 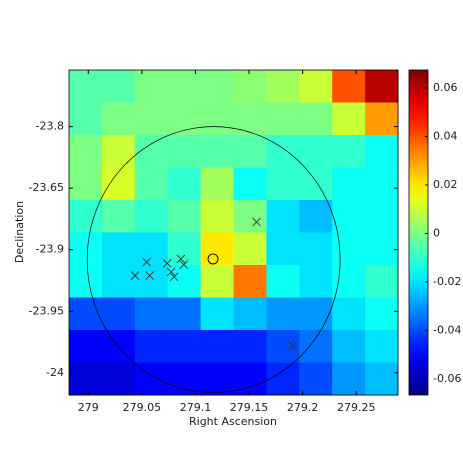 I want to click on colorbar-tick-label: -0.02, so click(x=447, y=281).